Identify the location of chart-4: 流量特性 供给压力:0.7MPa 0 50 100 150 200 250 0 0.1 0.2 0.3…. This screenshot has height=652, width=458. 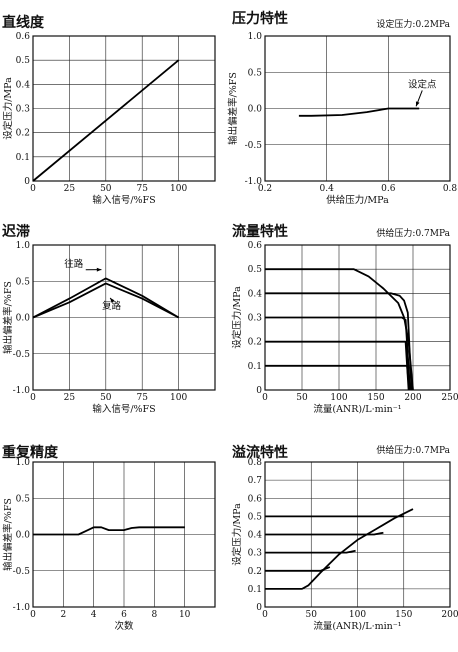
(344, 319).